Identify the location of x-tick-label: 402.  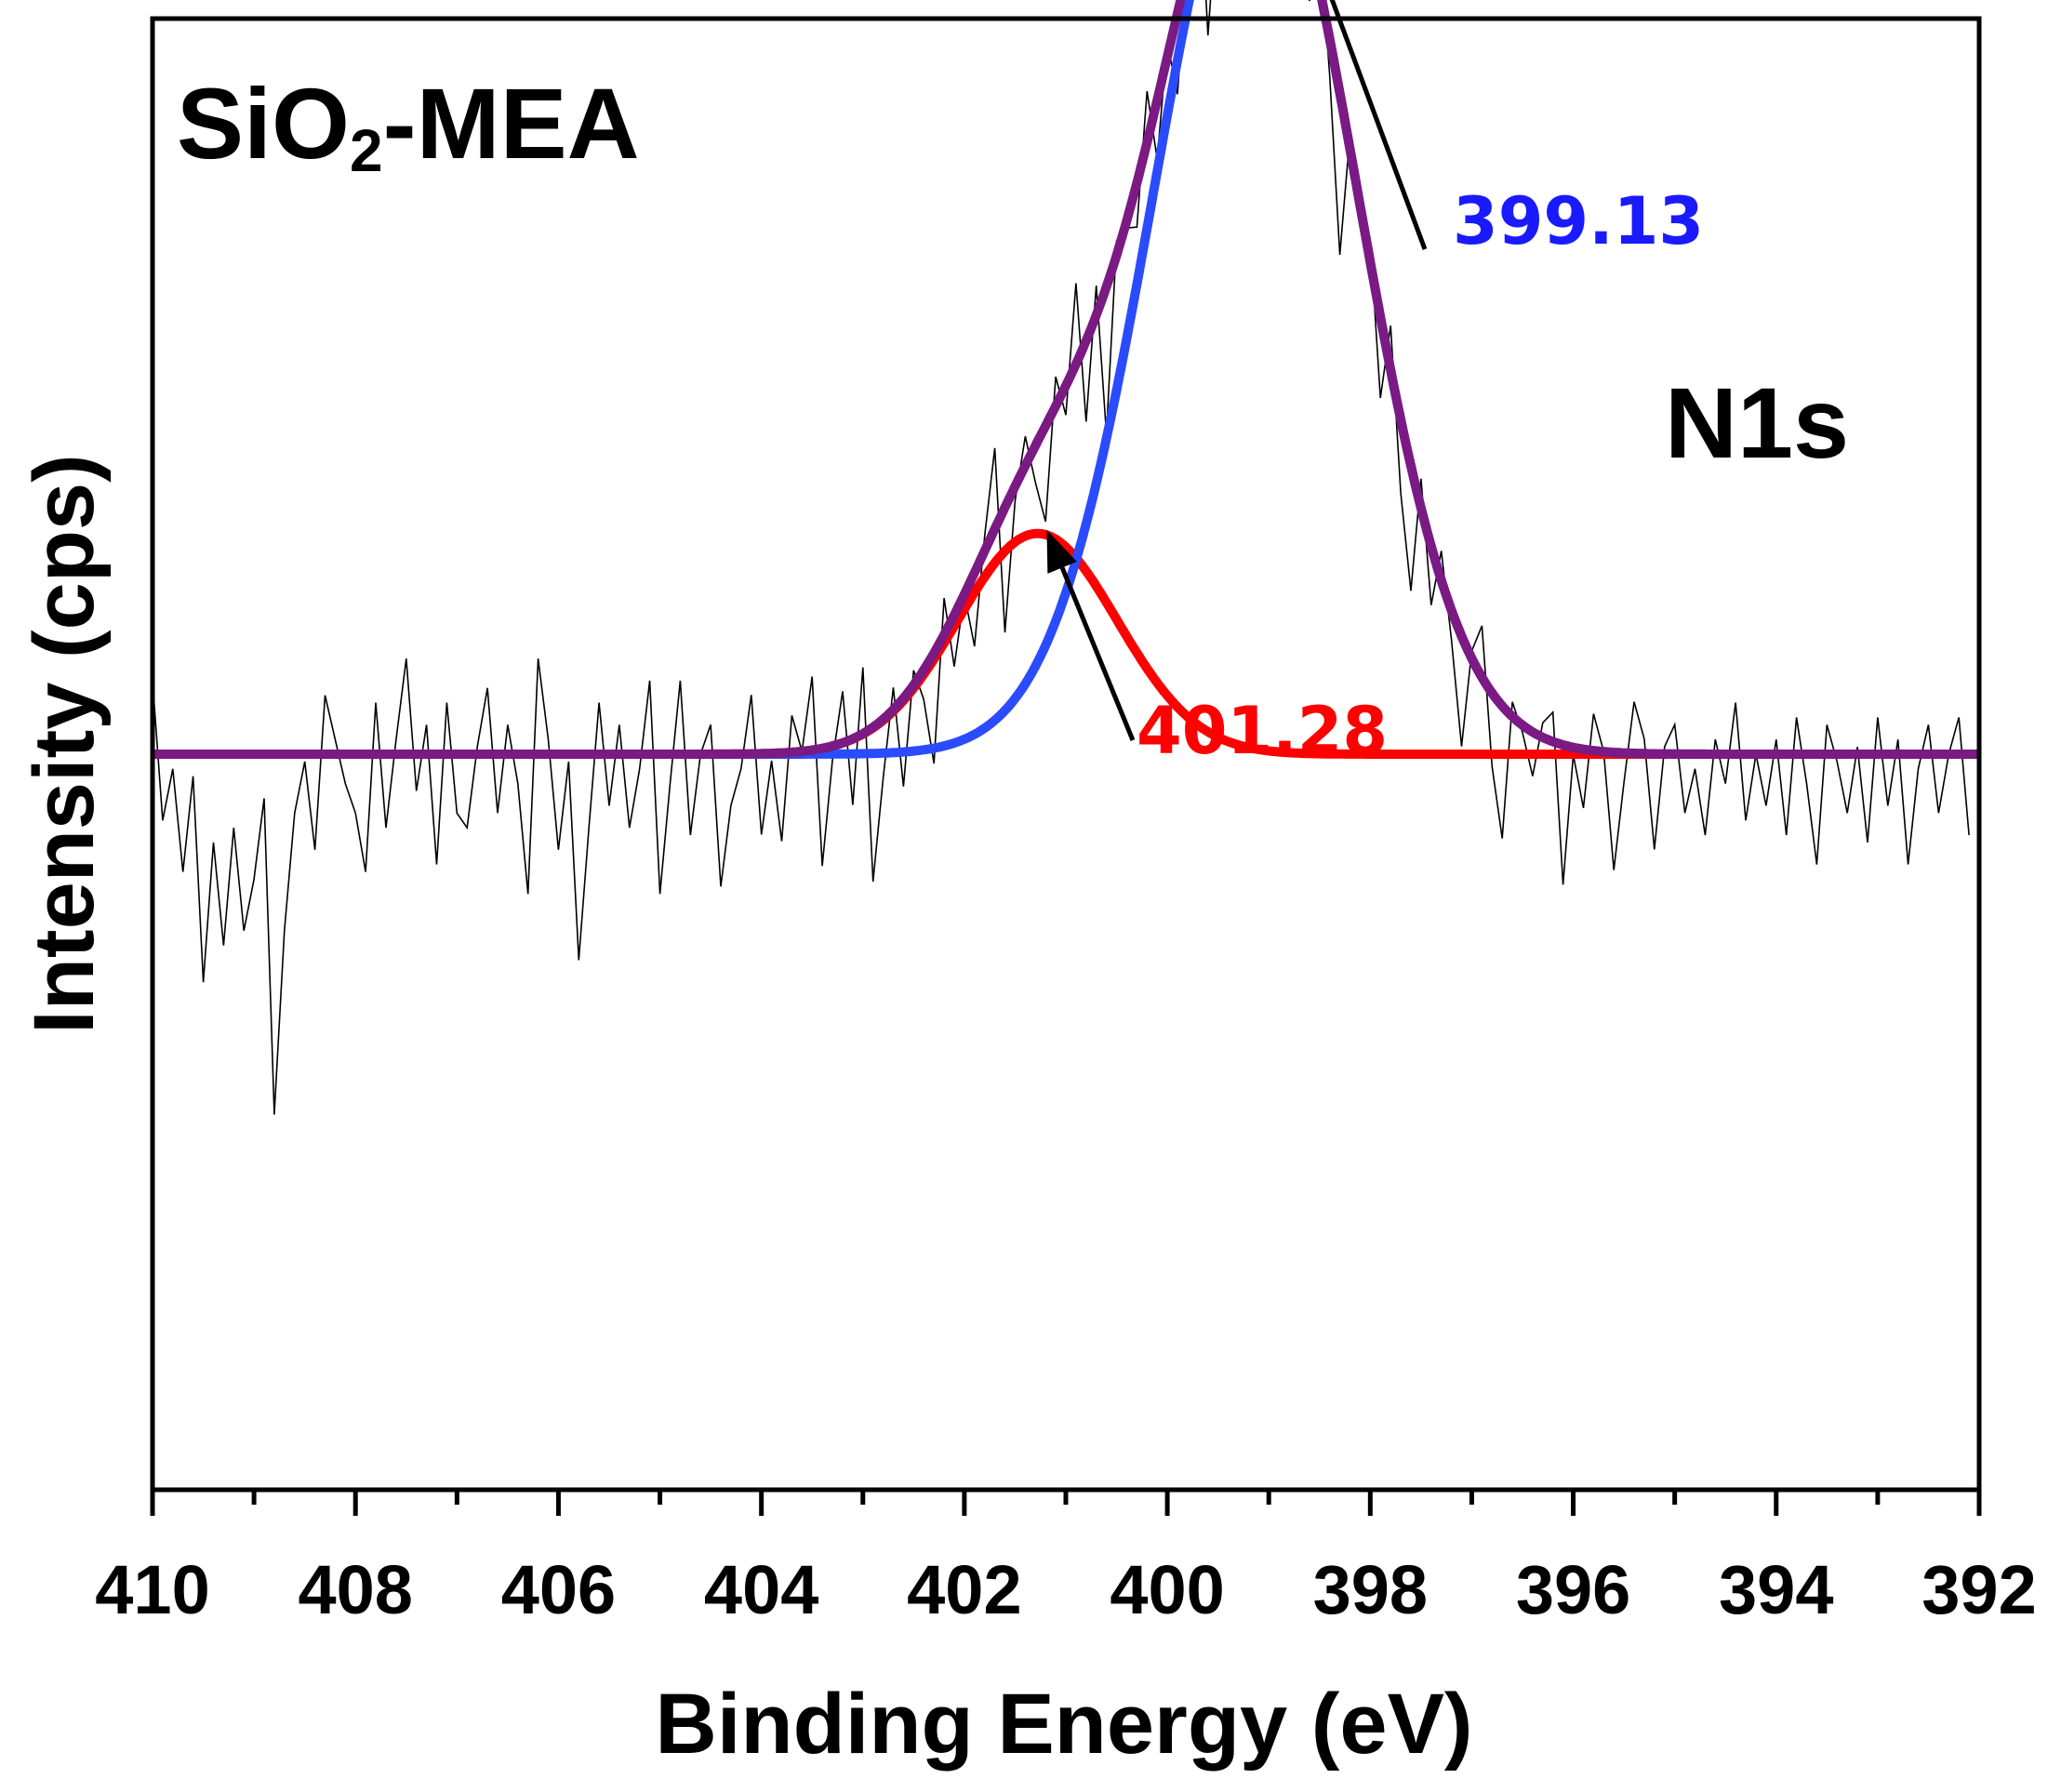
(964, 1589).